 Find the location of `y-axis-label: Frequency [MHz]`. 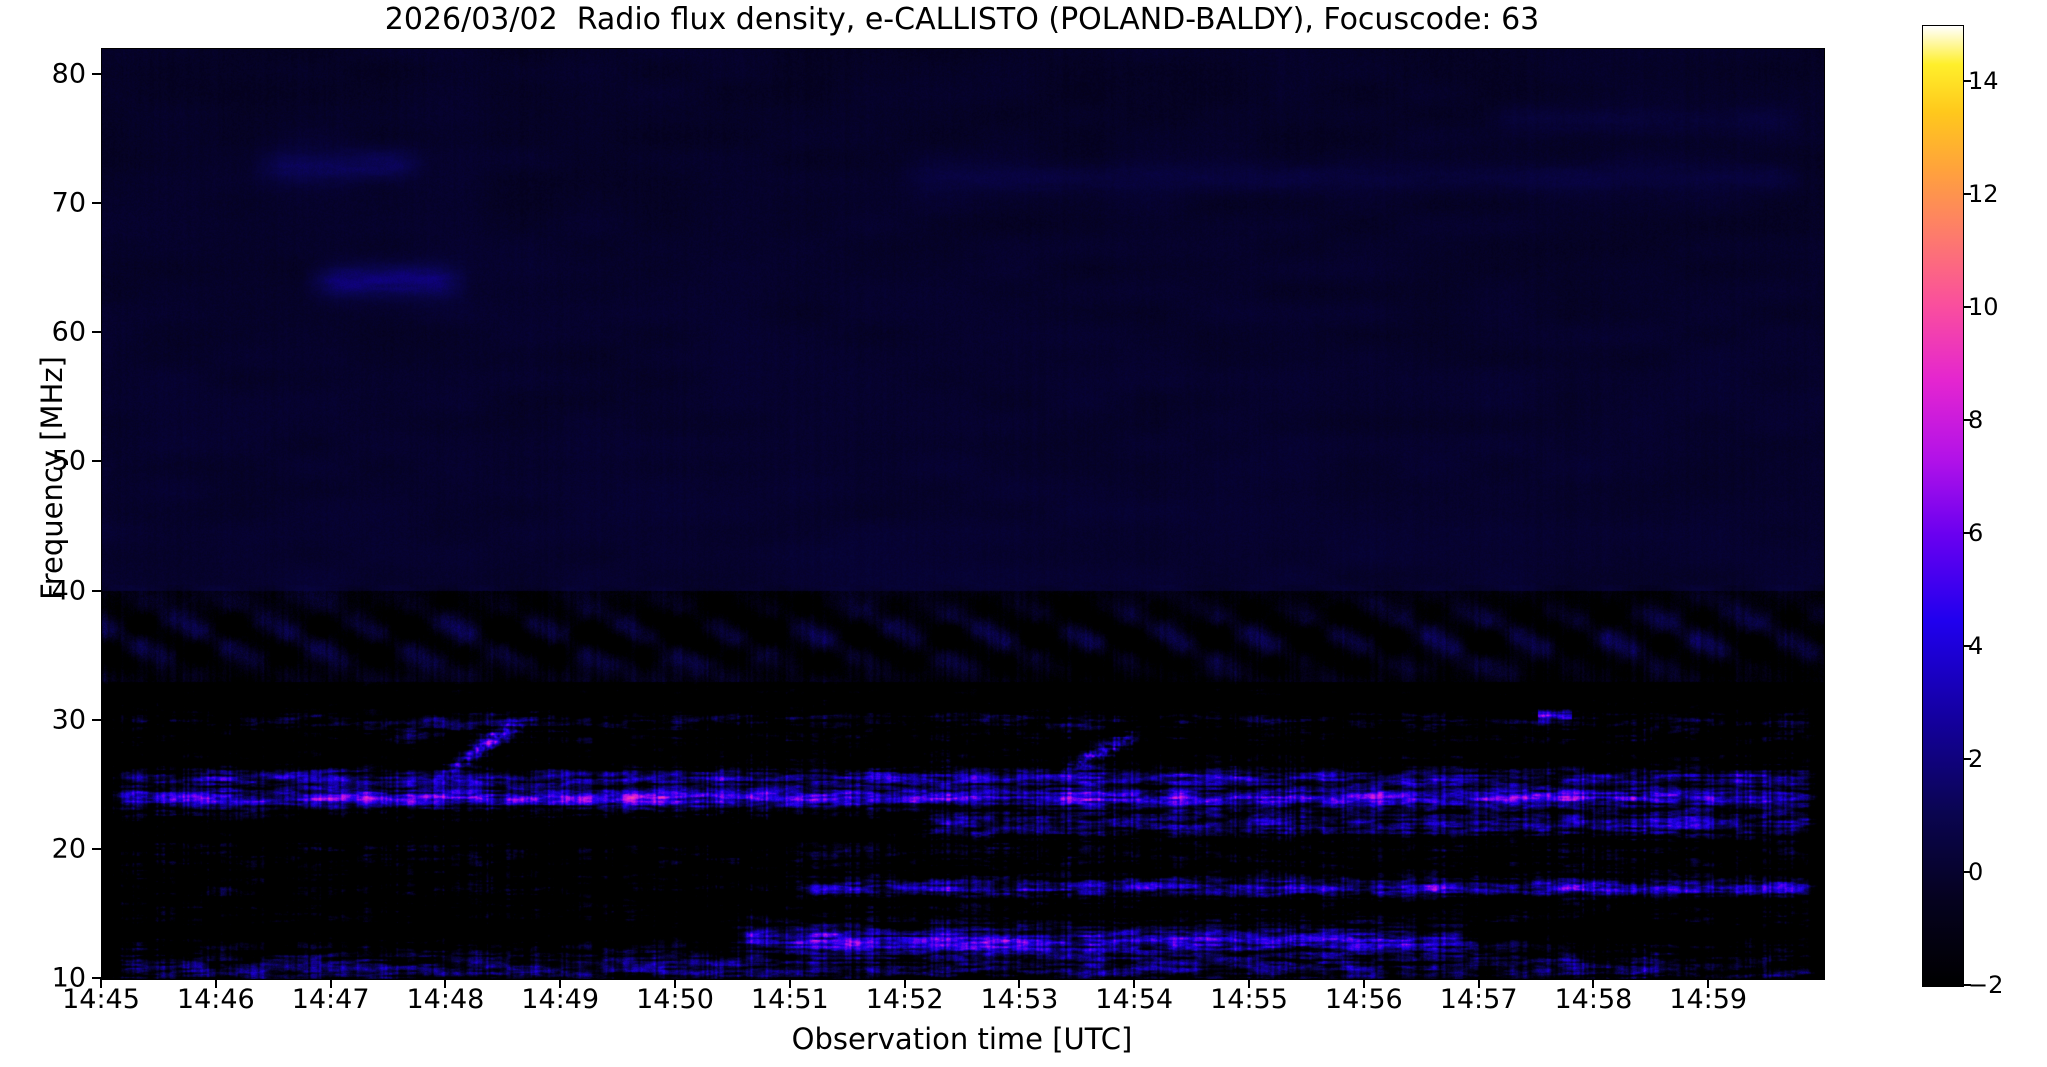

y-axis-label: Frequency [MHz] is located at coordinates (52, 478).